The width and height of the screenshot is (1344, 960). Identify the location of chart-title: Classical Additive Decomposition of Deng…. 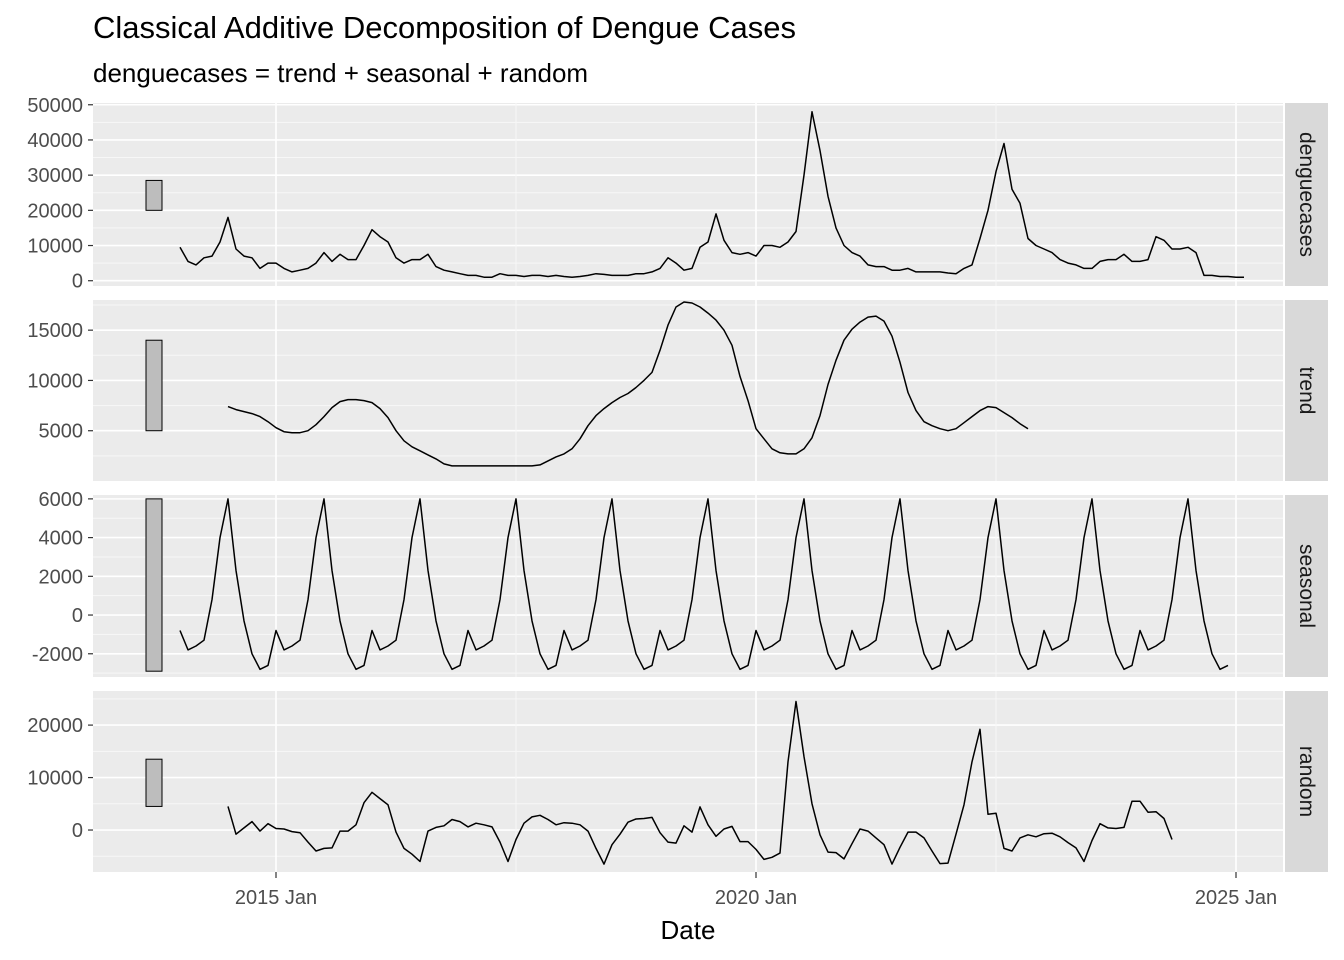
(445, 27).